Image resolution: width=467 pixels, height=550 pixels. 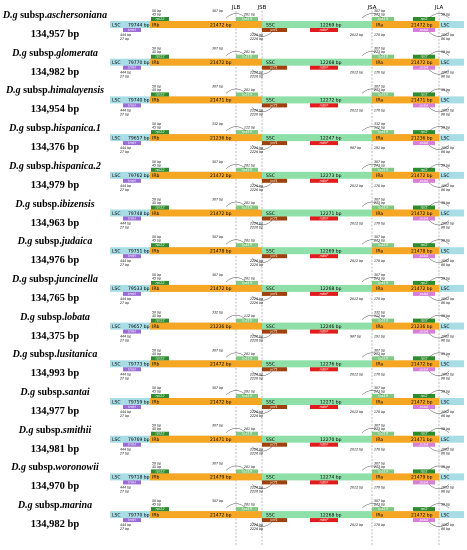 I want to click on region-irb-extension, so click(x=193, y=62).